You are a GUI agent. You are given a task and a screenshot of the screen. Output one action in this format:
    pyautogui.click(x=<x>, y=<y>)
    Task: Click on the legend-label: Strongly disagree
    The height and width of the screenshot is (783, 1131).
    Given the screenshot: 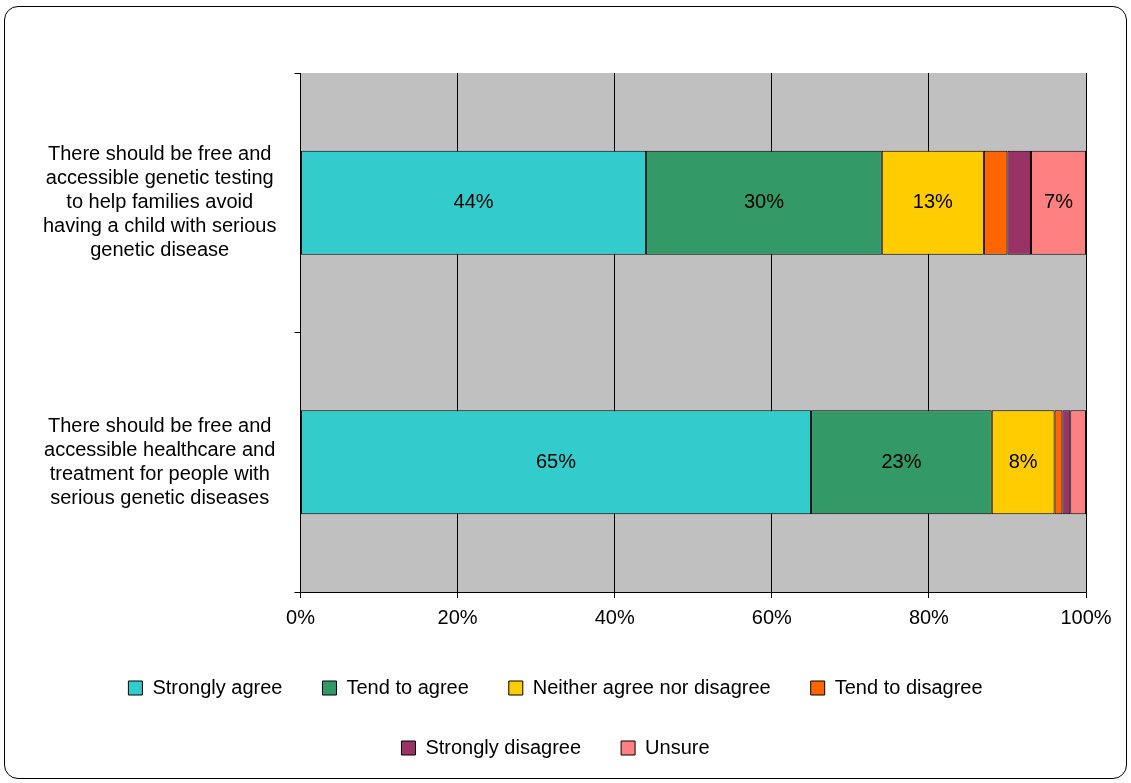 What is the action you would take?
    pyautogui.click(x=503, y=746)
    